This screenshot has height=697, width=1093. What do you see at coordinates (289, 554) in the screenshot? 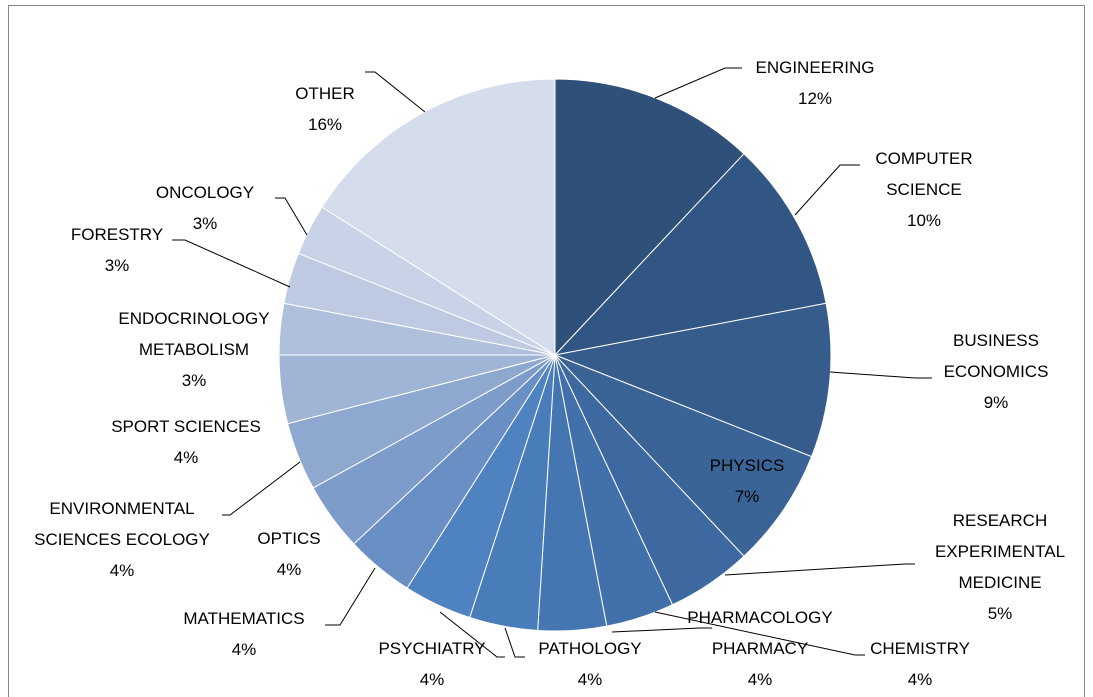
I see `slice-label: OPTICS 4%` at bounding box center [289, 554].